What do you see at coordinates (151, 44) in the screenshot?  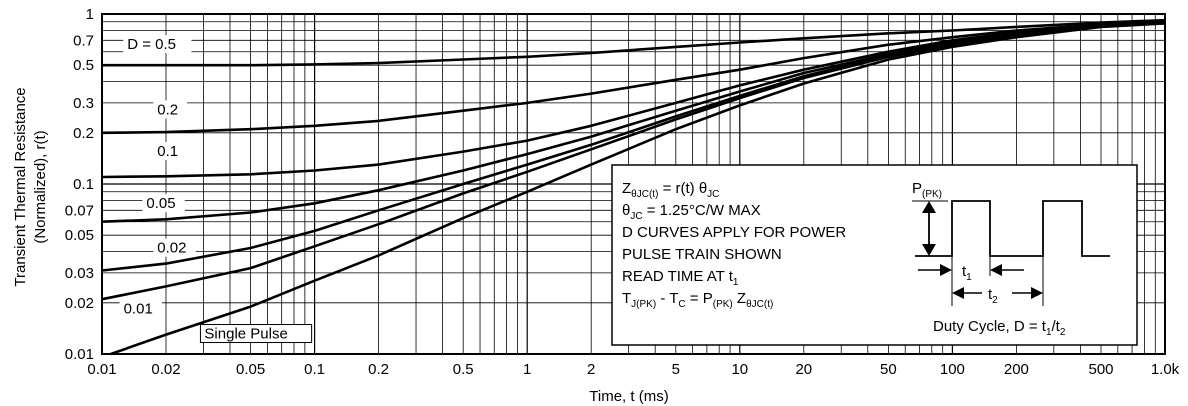 I see `svg-text: D = 0.5` at bounding box center [151, 44].